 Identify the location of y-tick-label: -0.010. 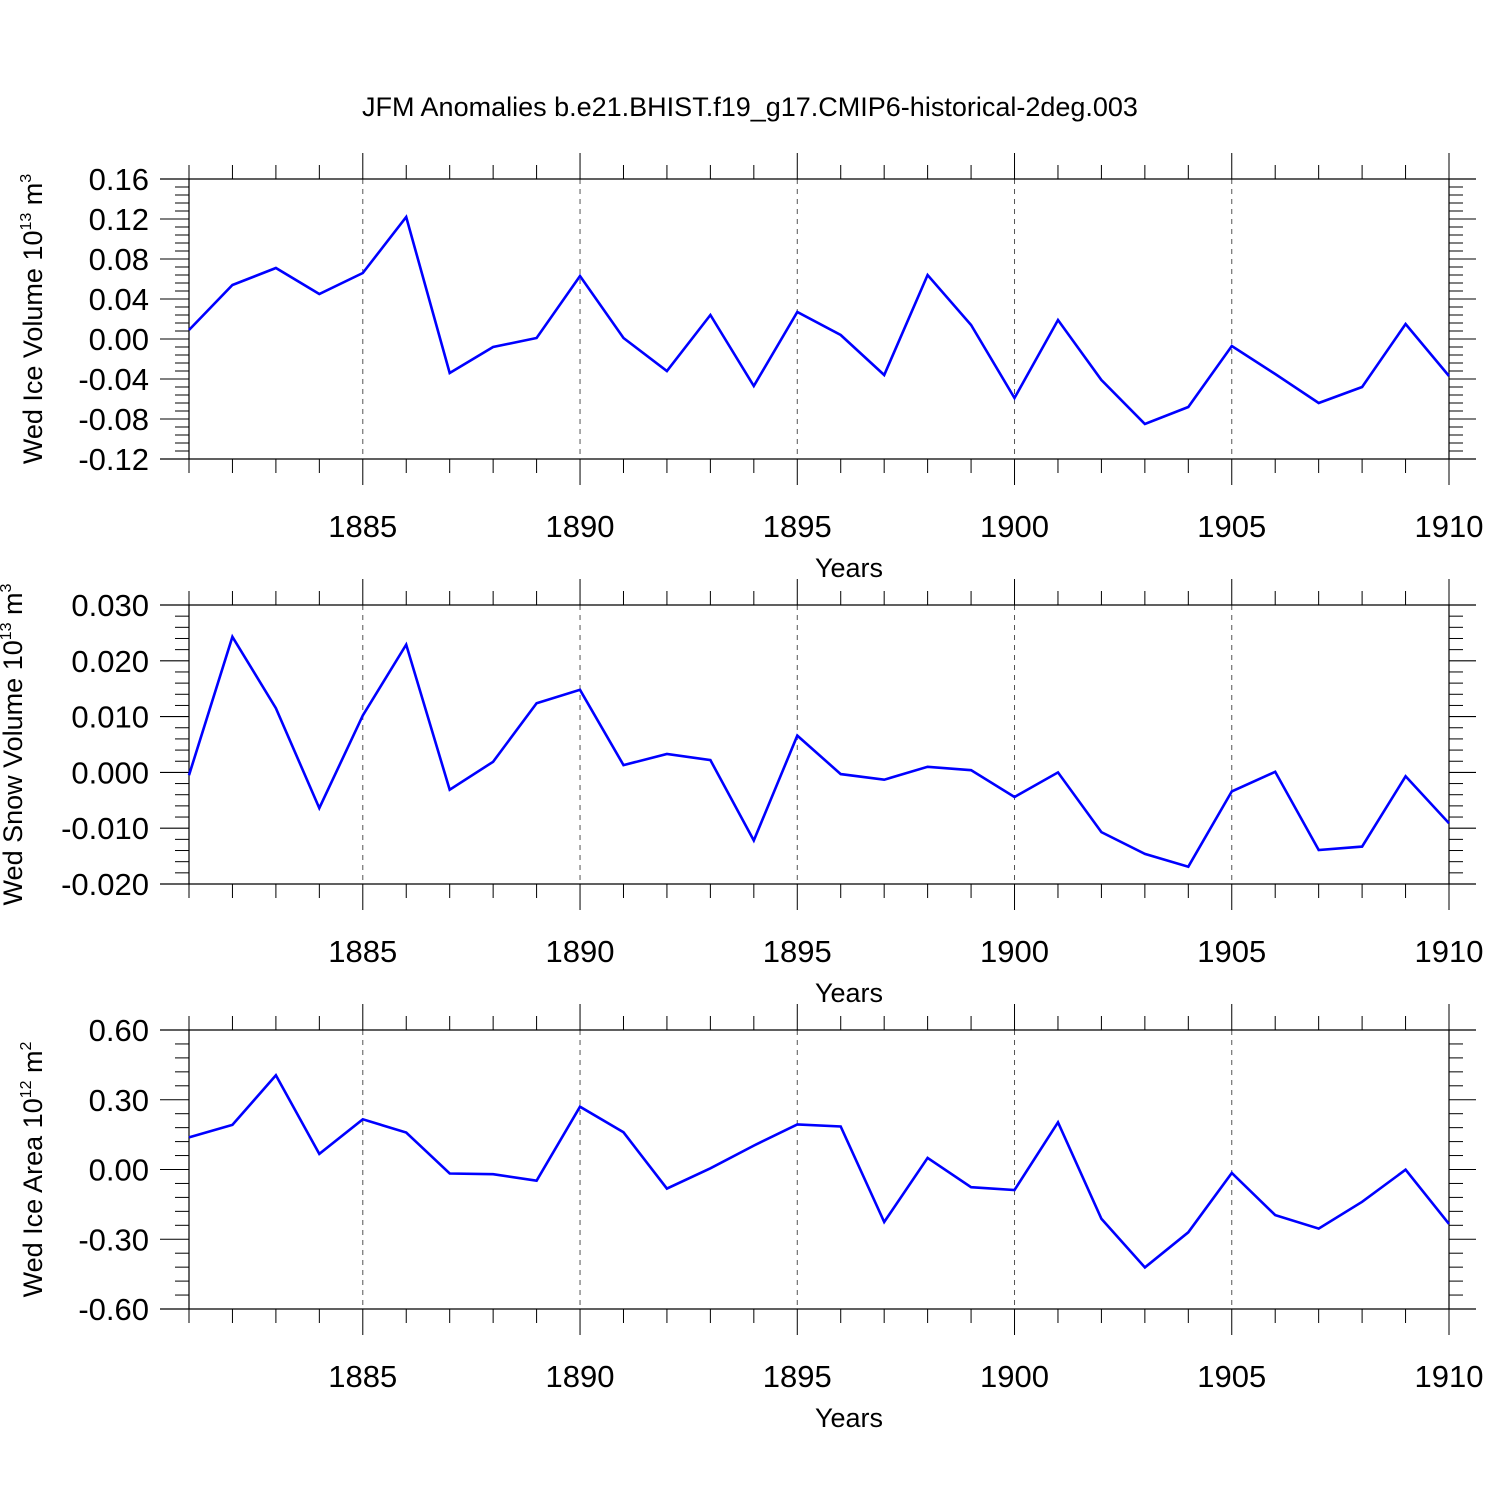
(105, 828).